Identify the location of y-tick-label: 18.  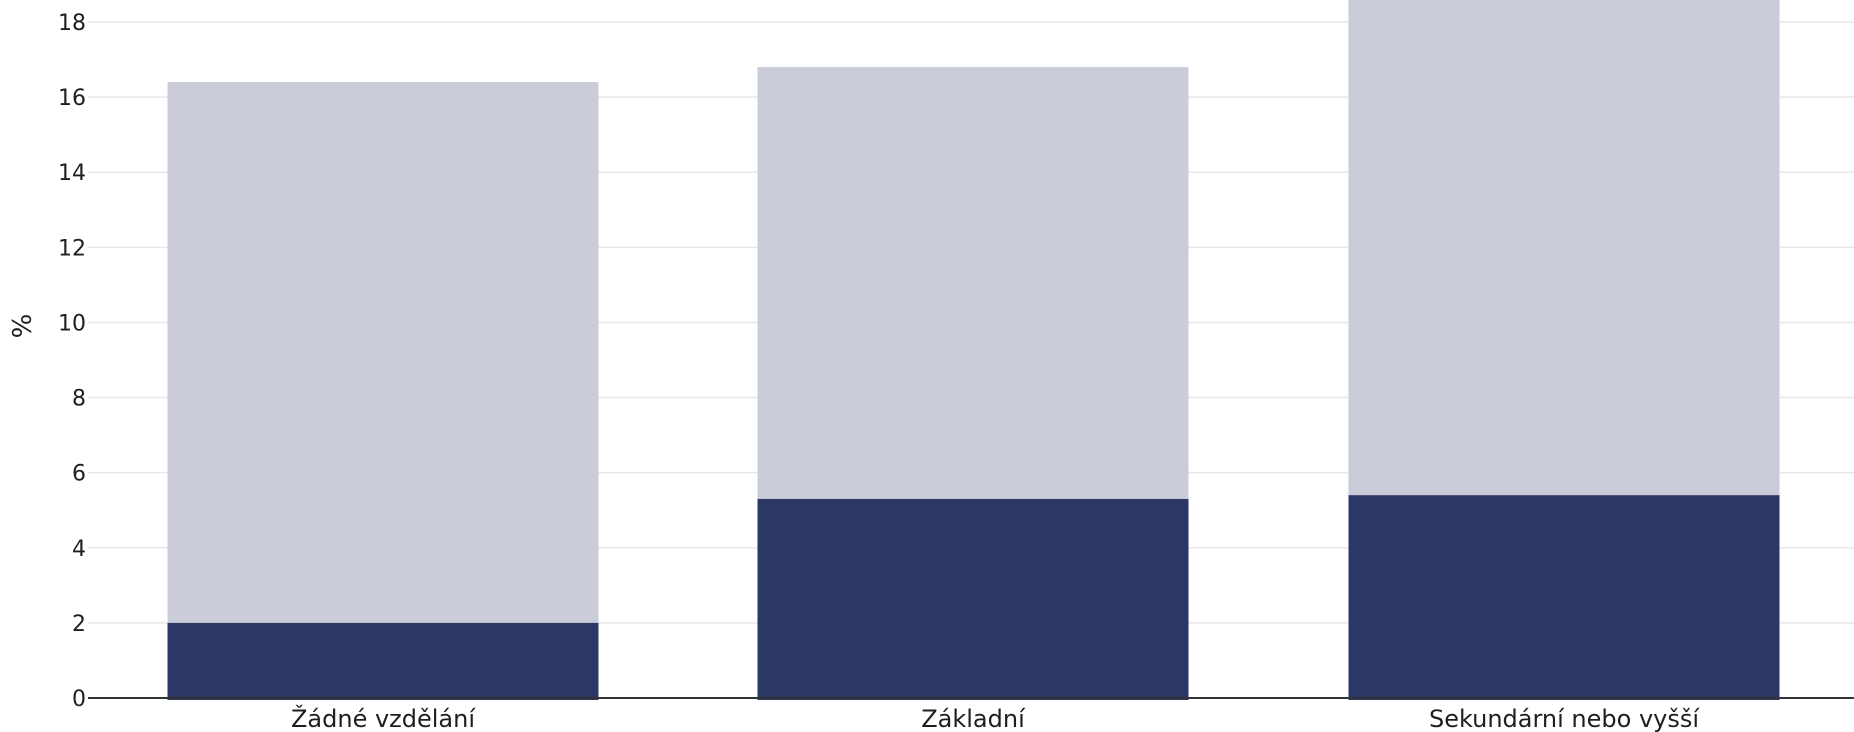
(72, 23).